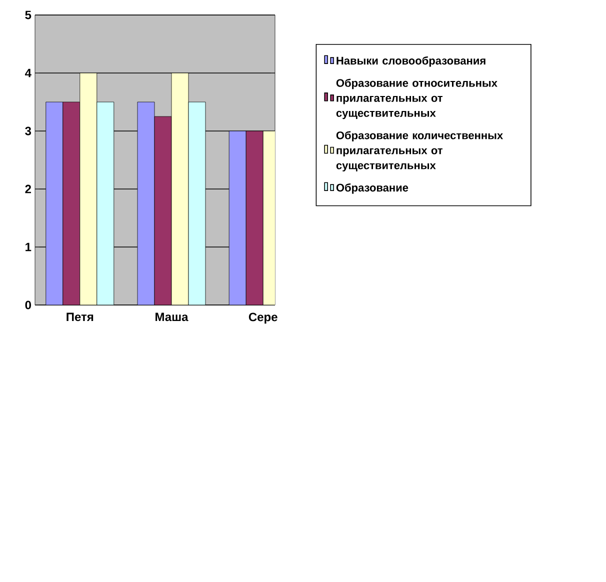  What do you see at coordinates (419, 151) in the screenshot?
I see `legend-label: Образование количественных прилагательных от существительных` at bounding box center [419, 151].